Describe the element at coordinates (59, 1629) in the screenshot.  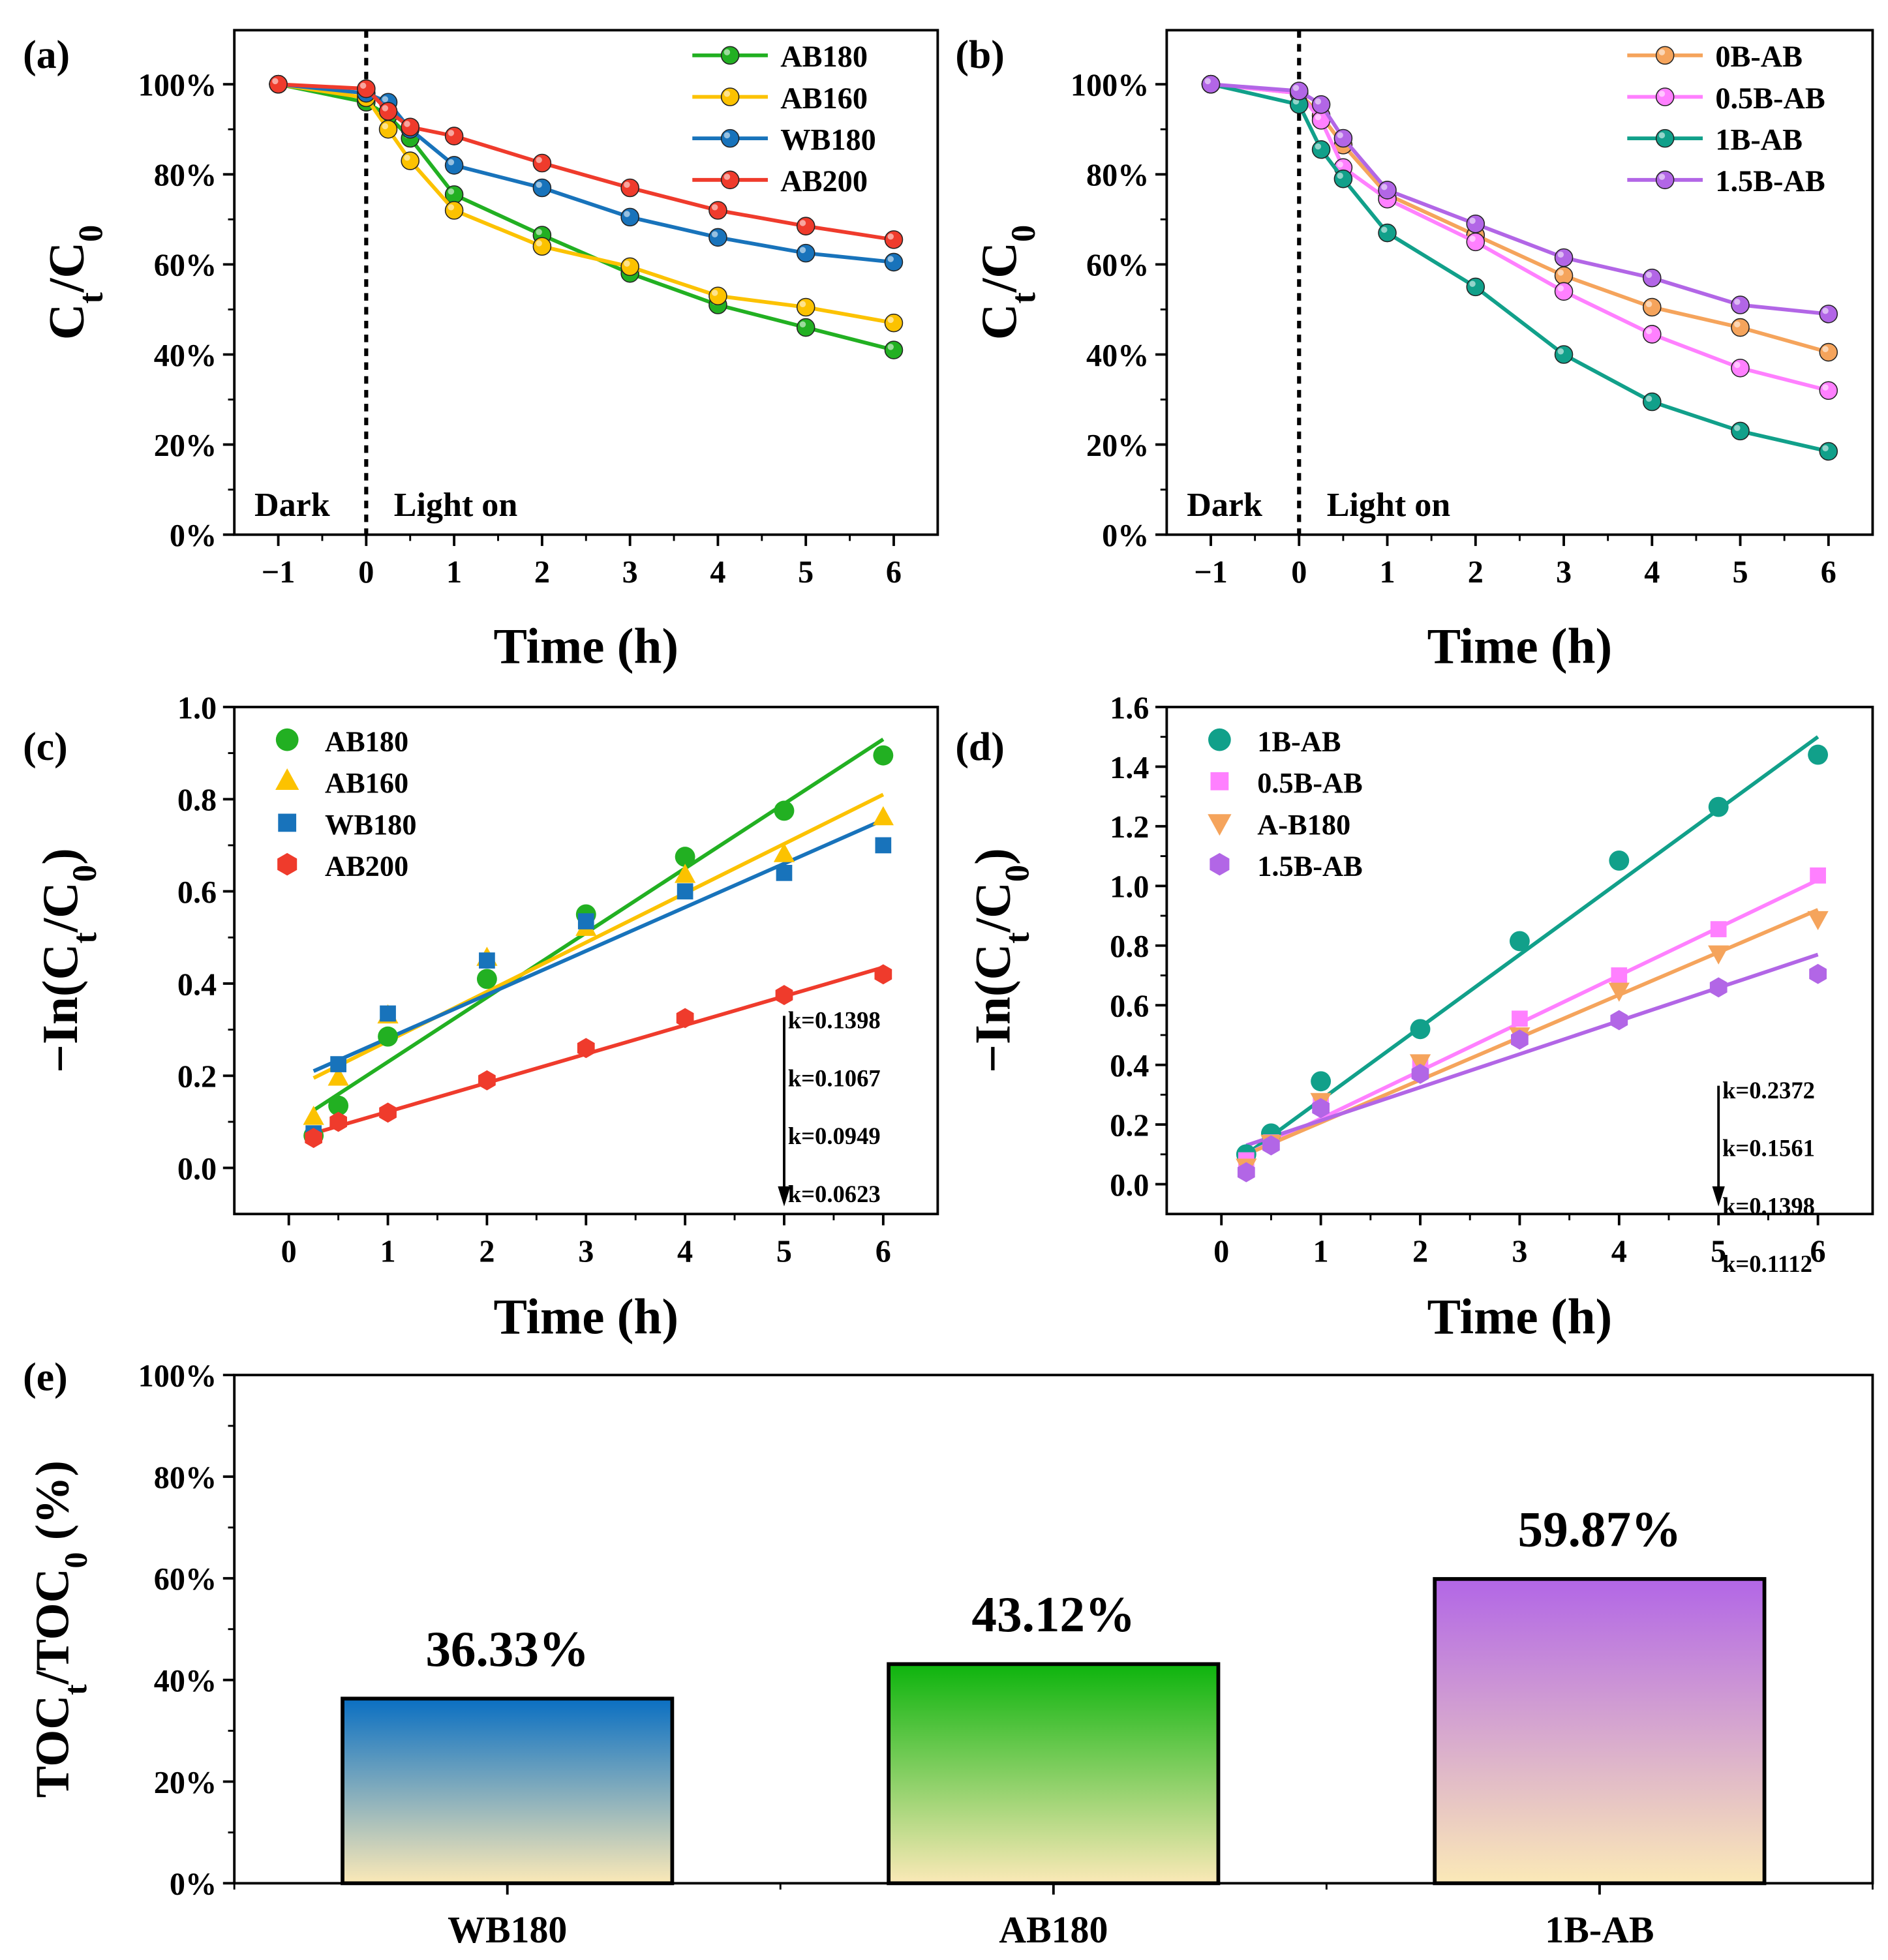
I see `y-axis-label: TOCt/TOC0 (%)` at that location.